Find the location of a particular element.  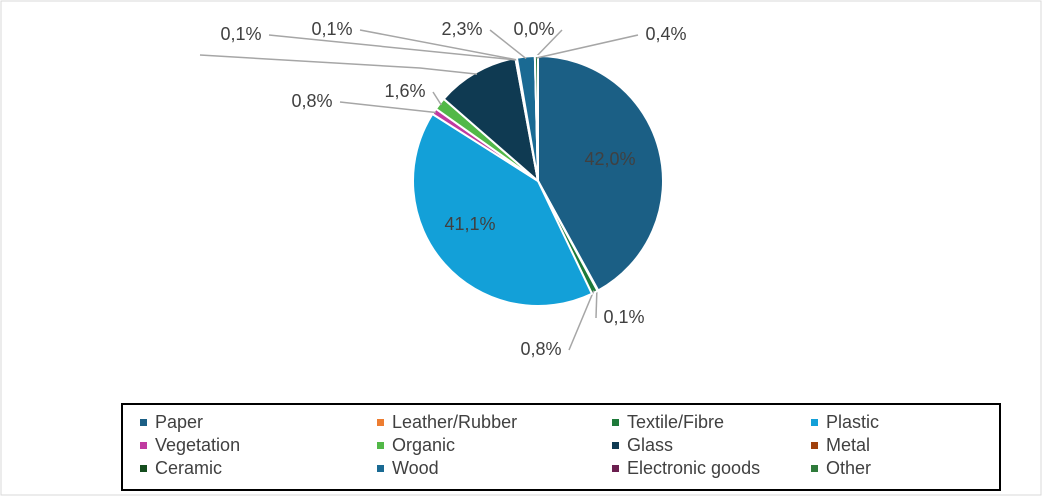

data-label: 41,1% is located at coordinates (469, 224).